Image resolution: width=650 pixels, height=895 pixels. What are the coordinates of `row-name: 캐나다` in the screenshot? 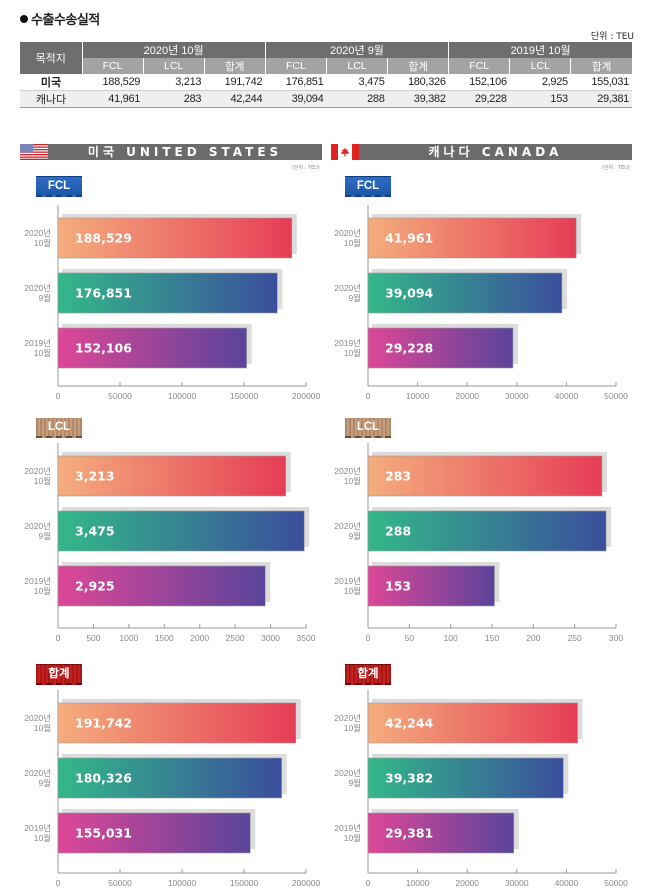 It's located at (51, 99).